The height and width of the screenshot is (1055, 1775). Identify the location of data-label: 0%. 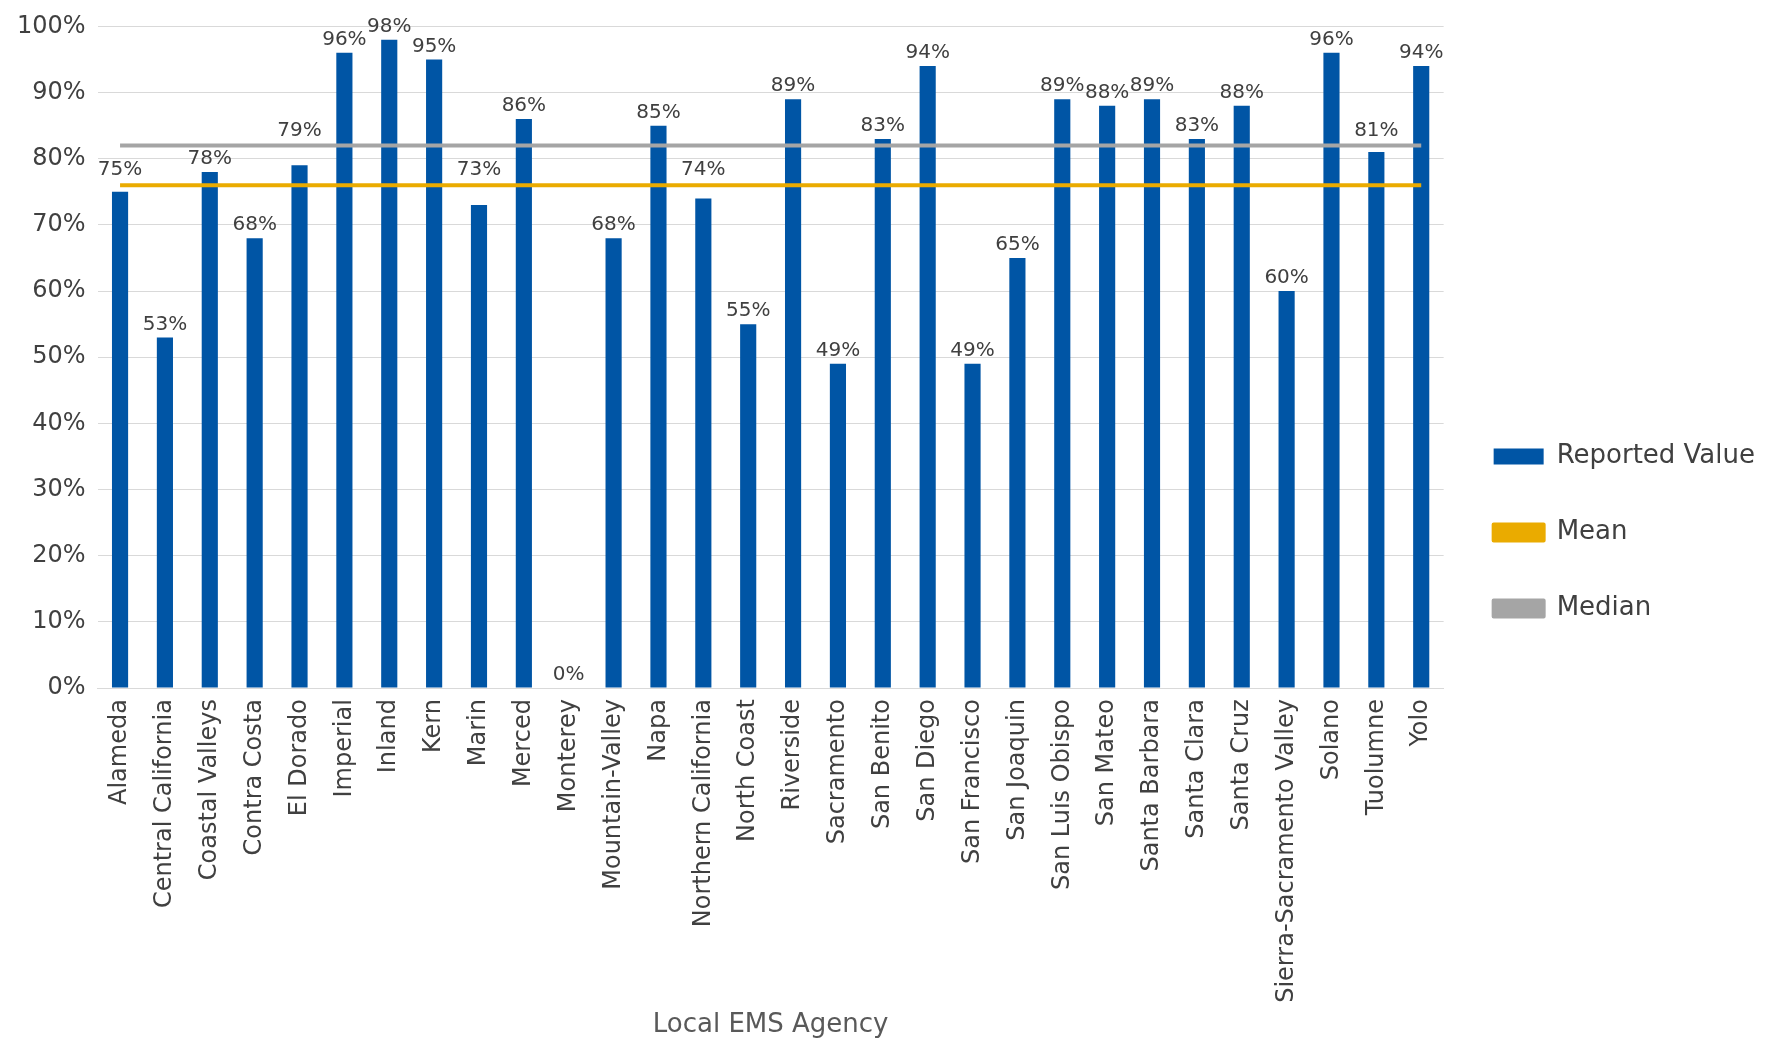
(568, 673).